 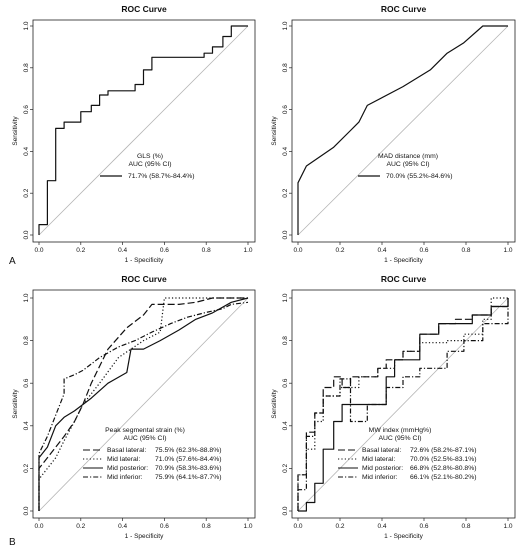 I want to click on legend-entry-auc: 75.5% (62.3%-88.8%), so click(x=188, y=450).